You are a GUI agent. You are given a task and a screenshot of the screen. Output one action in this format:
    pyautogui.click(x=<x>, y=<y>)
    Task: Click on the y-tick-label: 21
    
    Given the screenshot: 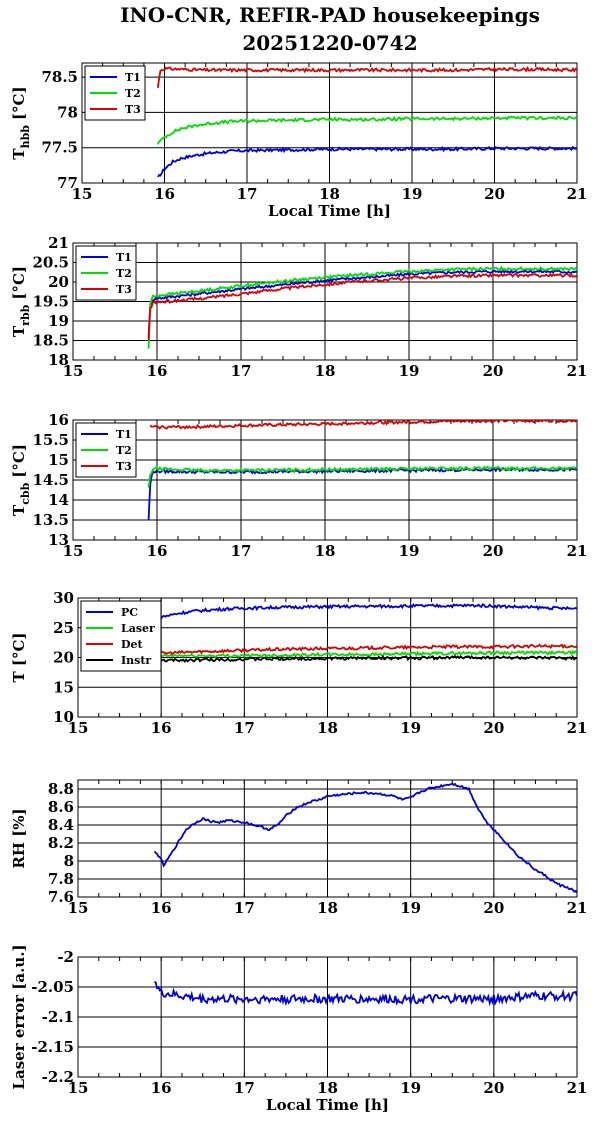 What is the action you would take?
    pyautogui.click(x=58, y=243)
    